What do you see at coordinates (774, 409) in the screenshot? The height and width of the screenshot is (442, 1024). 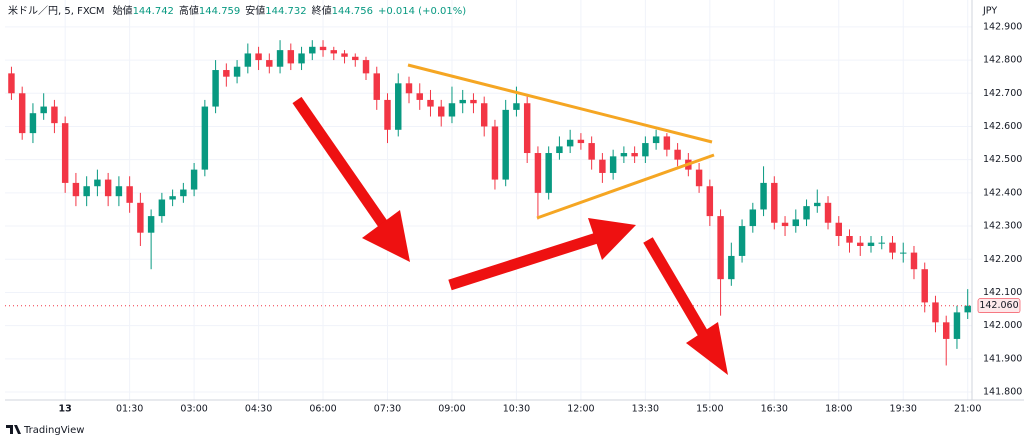 I see `x-tick-label: 16:30` at bounding box center [774, 409].